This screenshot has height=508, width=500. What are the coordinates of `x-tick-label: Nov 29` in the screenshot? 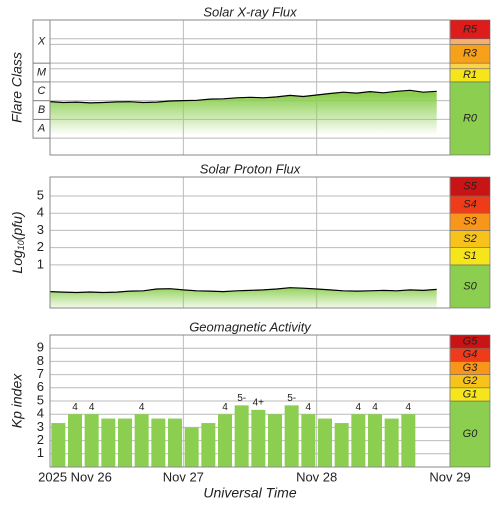 It's located at (449, 476).